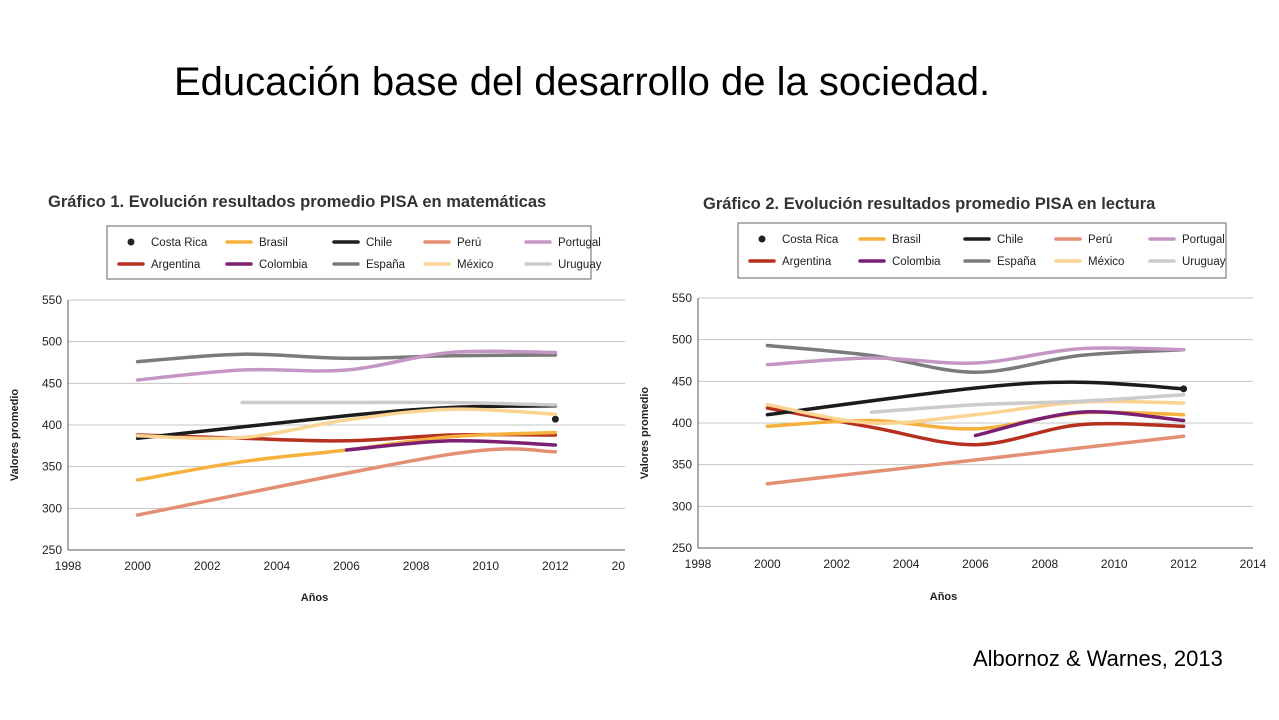  Describe the element at coordinates (555, 419) in the screenshot. I see `series-point-costa-rica` at that location.